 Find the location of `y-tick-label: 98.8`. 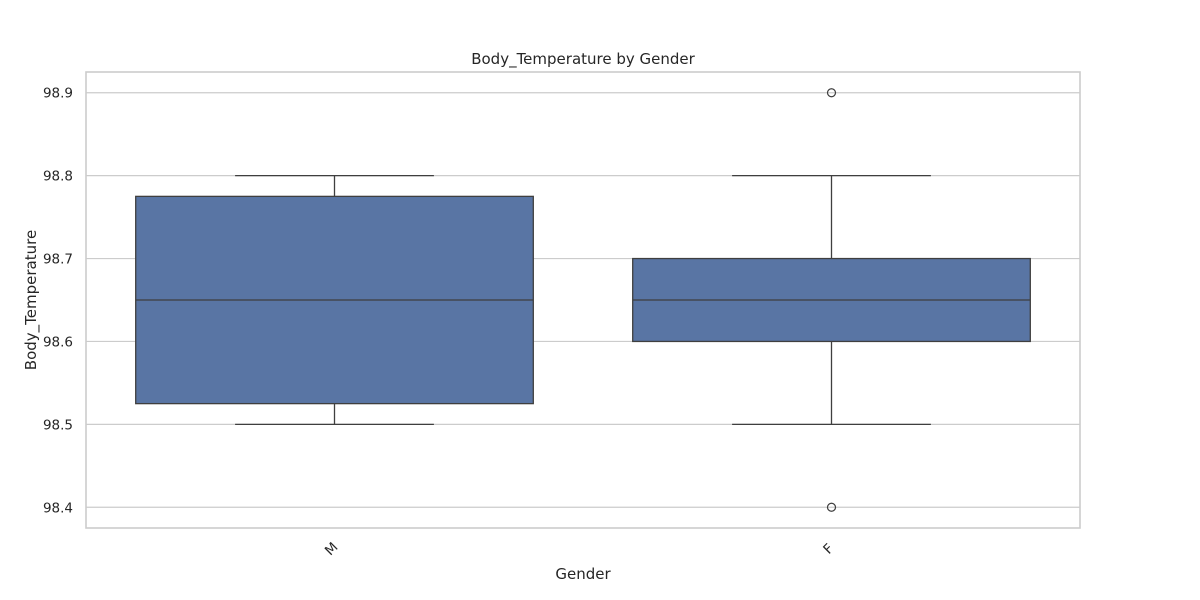

y-tick-label: 98.8 is located at coordinates (58, 177).